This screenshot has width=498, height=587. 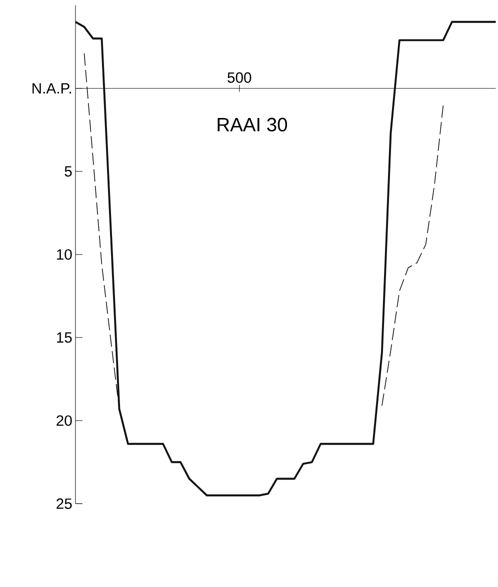 What do you see at coordinates (240, 77) in the screenshot?
I see `annotation: 500` at bounding box center [240, 77].